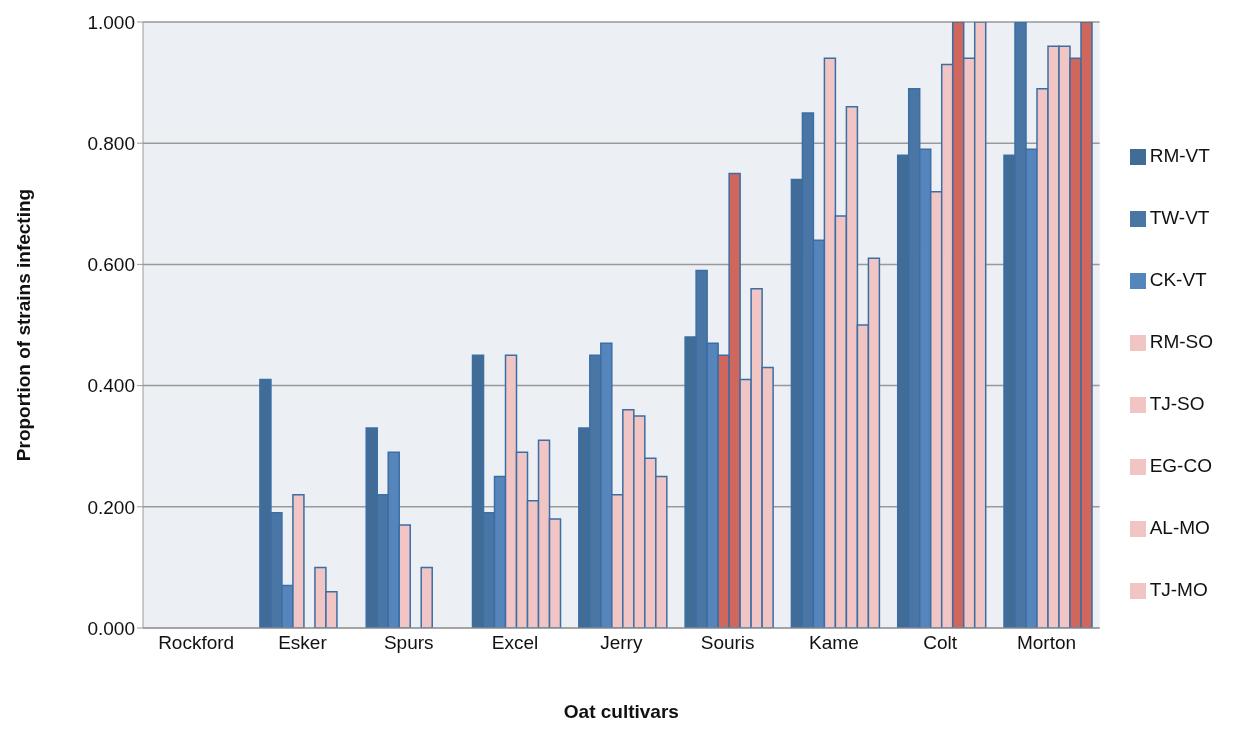 The image size is (1251, 746). What do you see at coordinates (1178, 279) in the screenshot?
I see `legend-label: CK-VT` at bounding box center [1178, 279].